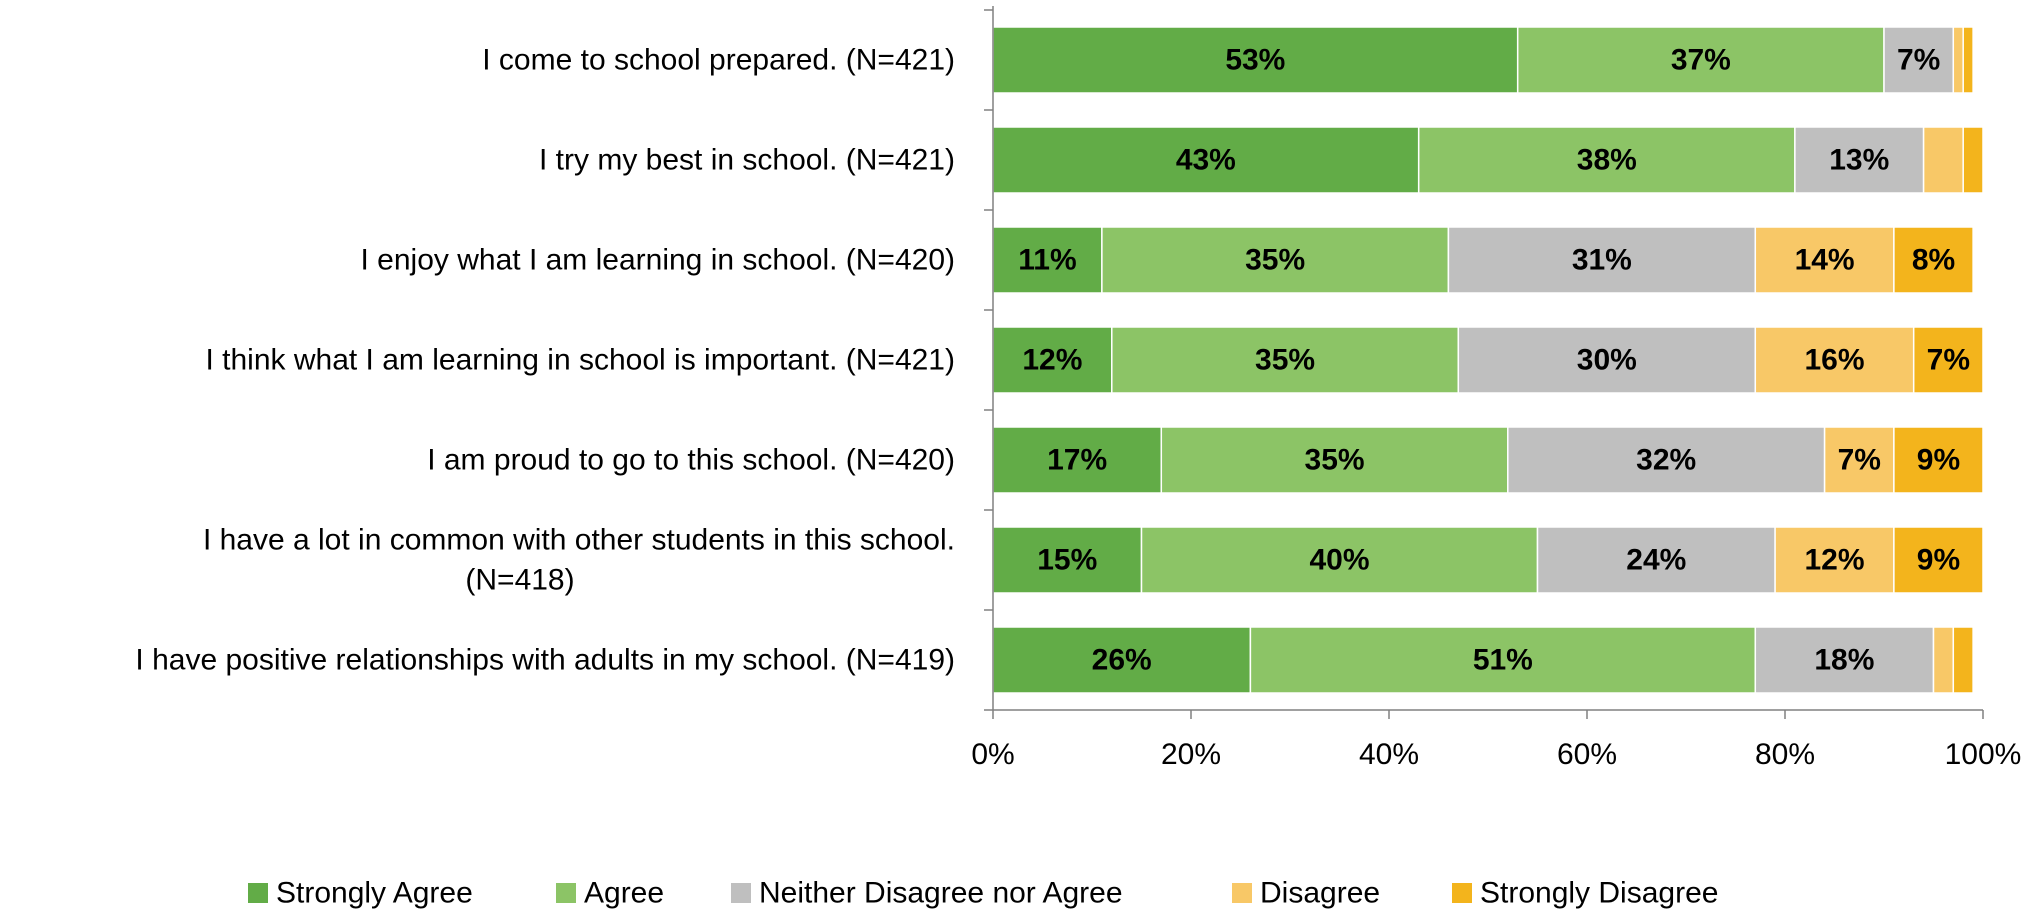 This screenshot has height=910, width=2030. I want to click on data-label: 18%, so click(1844, 660).